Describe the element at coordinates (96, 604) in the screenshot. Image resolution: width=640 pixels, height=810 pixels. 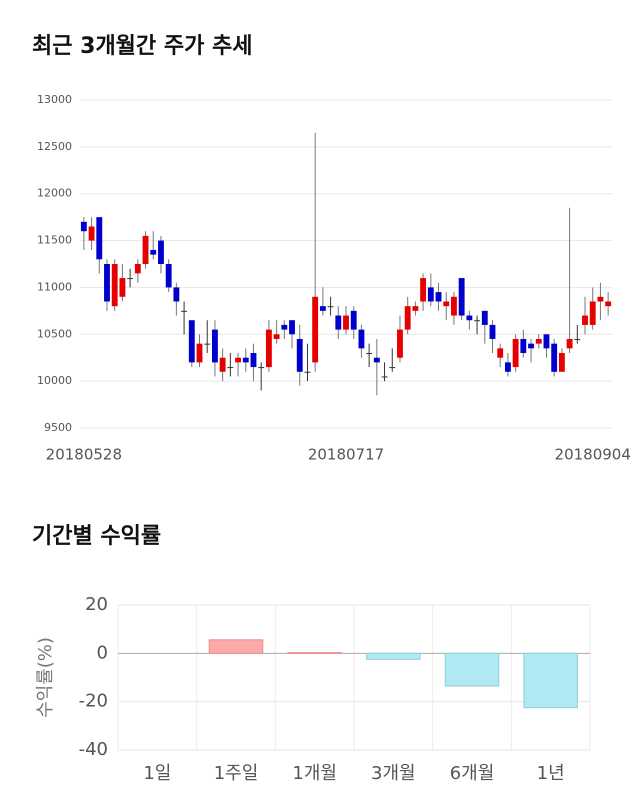
I see `y-tick-label: 20` at that location.